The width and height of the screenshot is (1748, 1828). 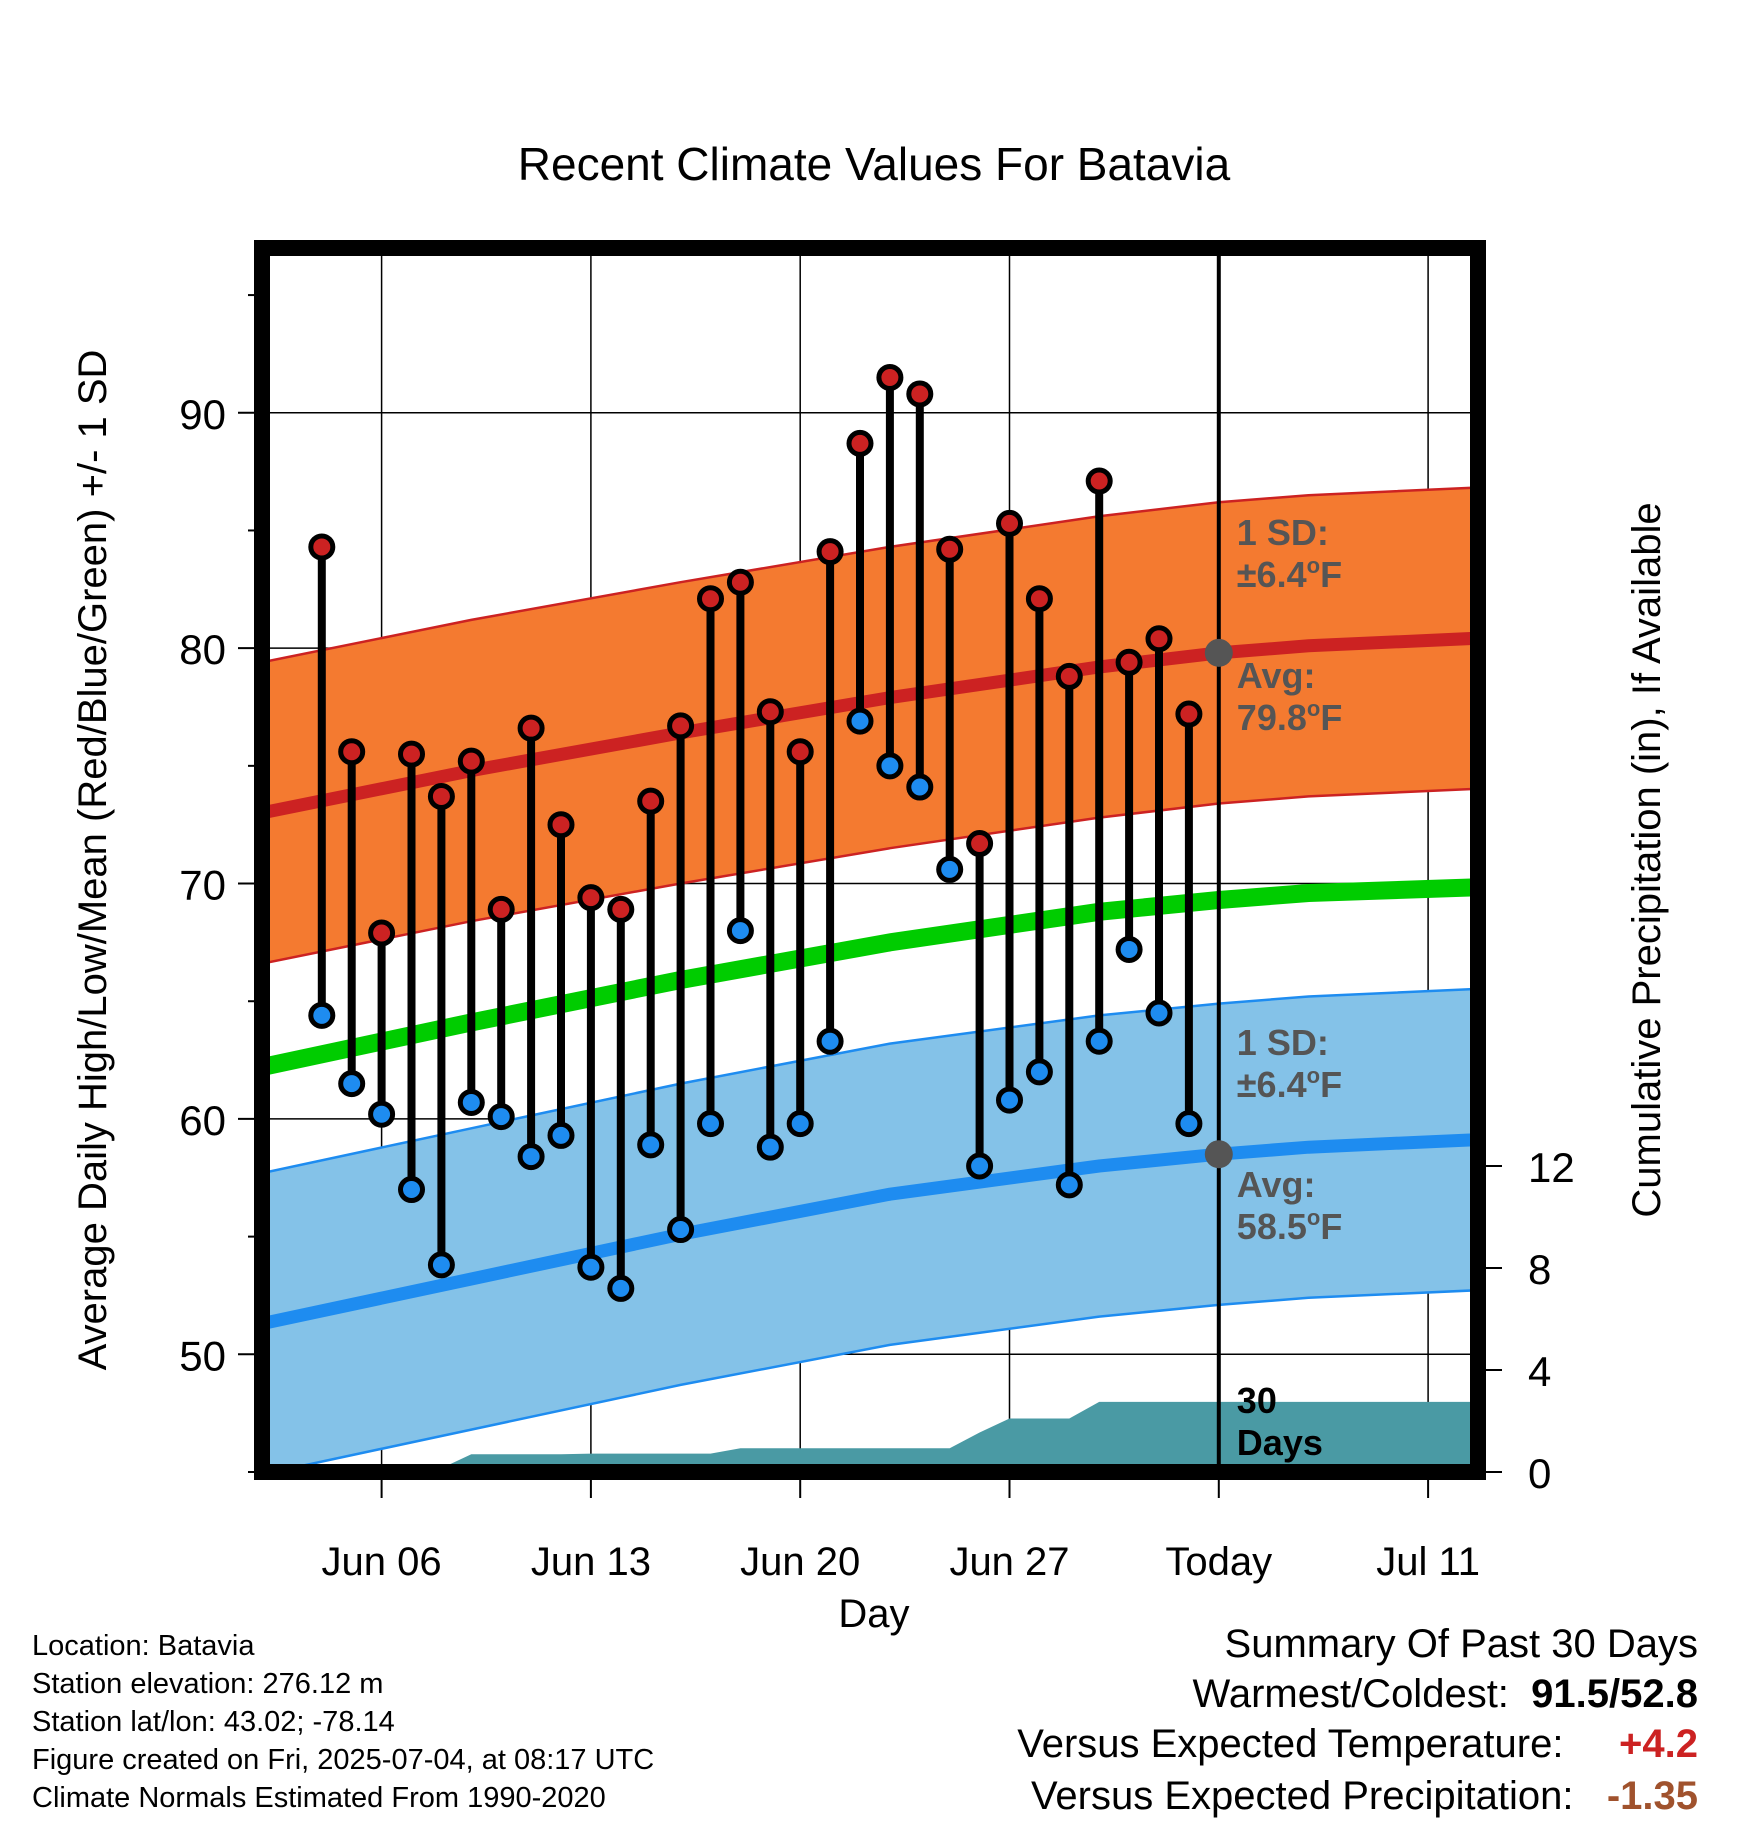 What do you see at coordinates (1364, 1796) in the screenshot?
I see `summary-precip-row: Versus Expected Precipitation: -1.35` at bounding box center [1364, 1796].